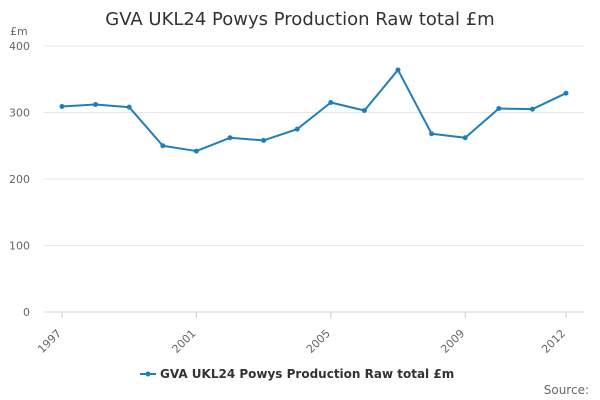 The image size is (600, 400). I want to click on x-tick-label: 2009, so click(452, 341).